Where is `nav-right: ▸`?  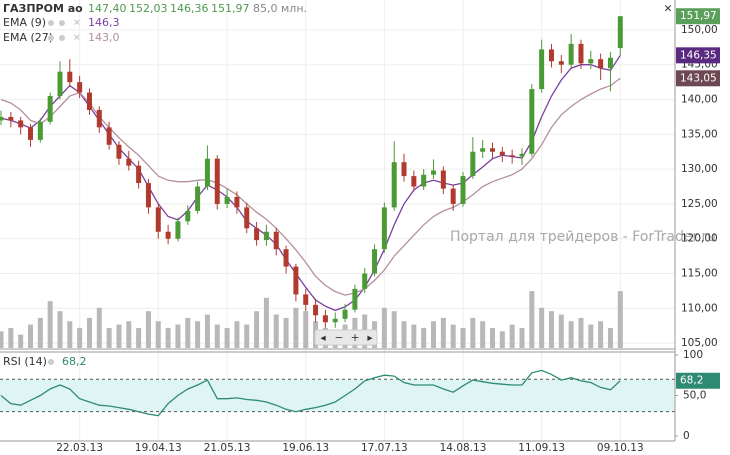 nav-right: ▸ is located at coordinates (370, 338).